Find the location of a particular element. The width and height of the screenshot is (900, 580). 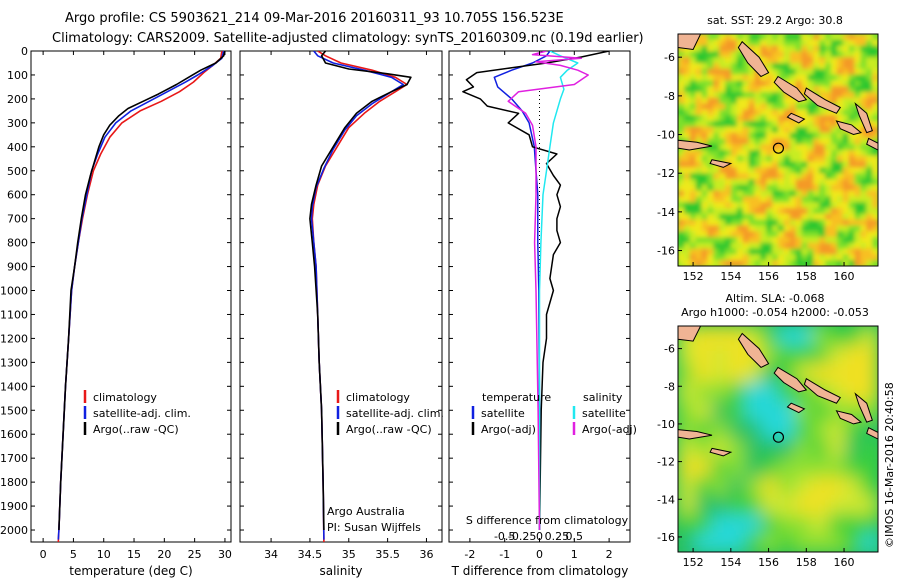

y-tick-label: 100 is located at coordinates (17, 75).